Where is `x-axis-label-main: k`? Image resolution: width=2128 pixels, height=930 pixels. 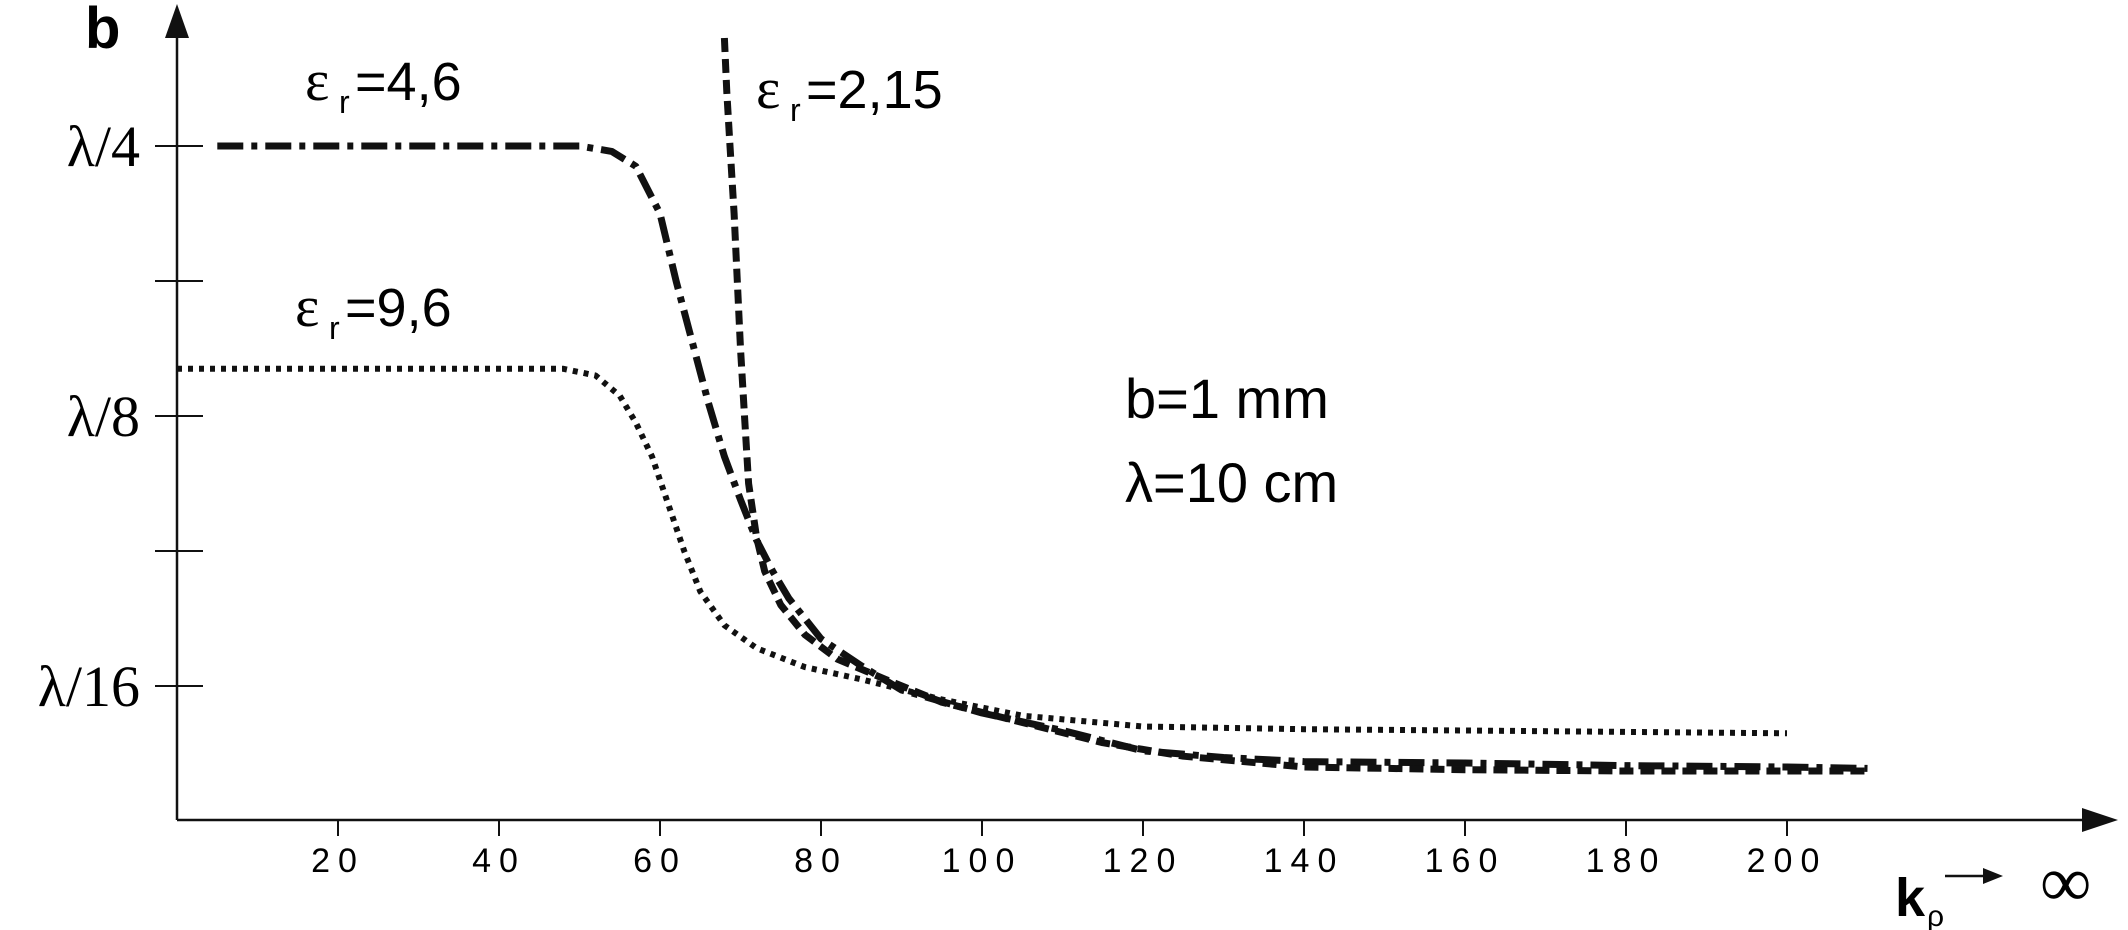 x-axis-label-main: k is located at coordinates (1910, 898).